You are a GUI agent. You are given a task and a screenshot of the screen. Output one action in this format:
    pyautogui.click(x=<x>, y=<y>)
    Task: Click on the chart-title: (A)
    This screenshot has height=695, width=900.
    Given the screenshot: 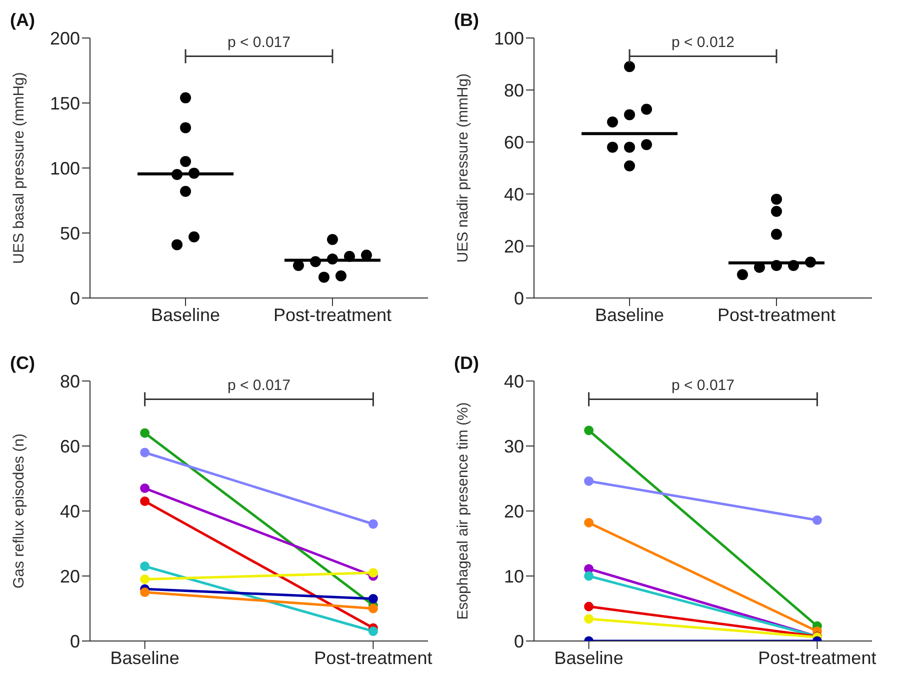 What is the action you would take?
    pyautogui.click(x=22, y=20)
    